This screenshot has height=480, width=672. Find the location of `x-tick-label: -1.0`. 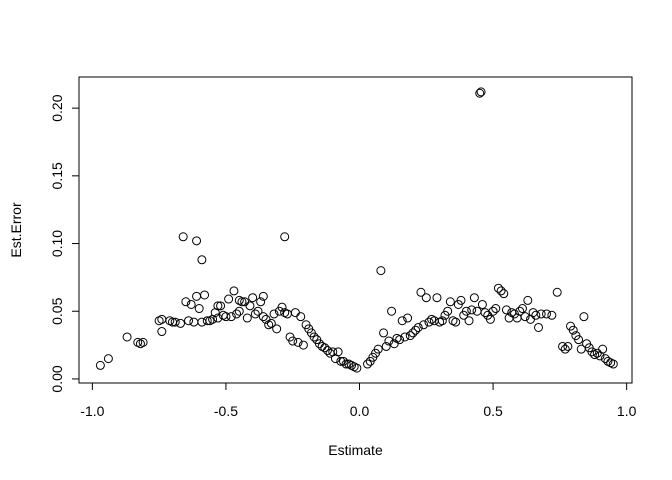

x-tick-label: -1.0 is located at coordinates (92, 411).